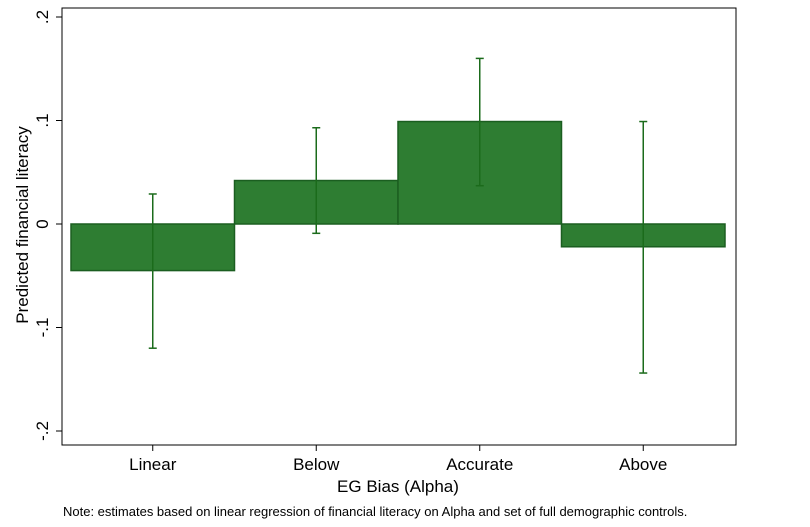 This screenshot has width=810, height=527. What do you see at coordinates (316, 180) in the screenshot?
I see `error-bar-below` at bounding box center [316, 180].